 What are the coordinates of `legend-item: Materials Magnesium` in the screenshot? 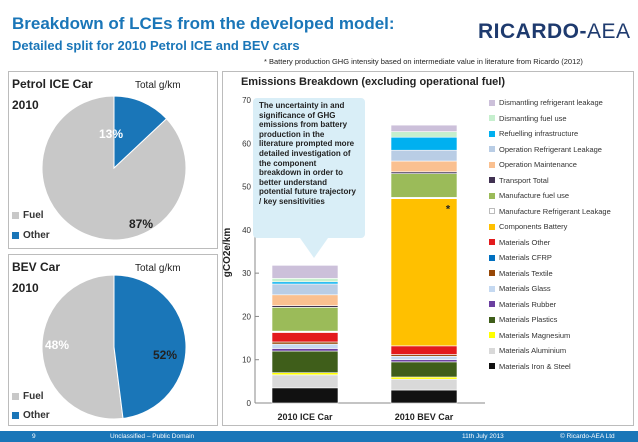 It's located at (561, 336).